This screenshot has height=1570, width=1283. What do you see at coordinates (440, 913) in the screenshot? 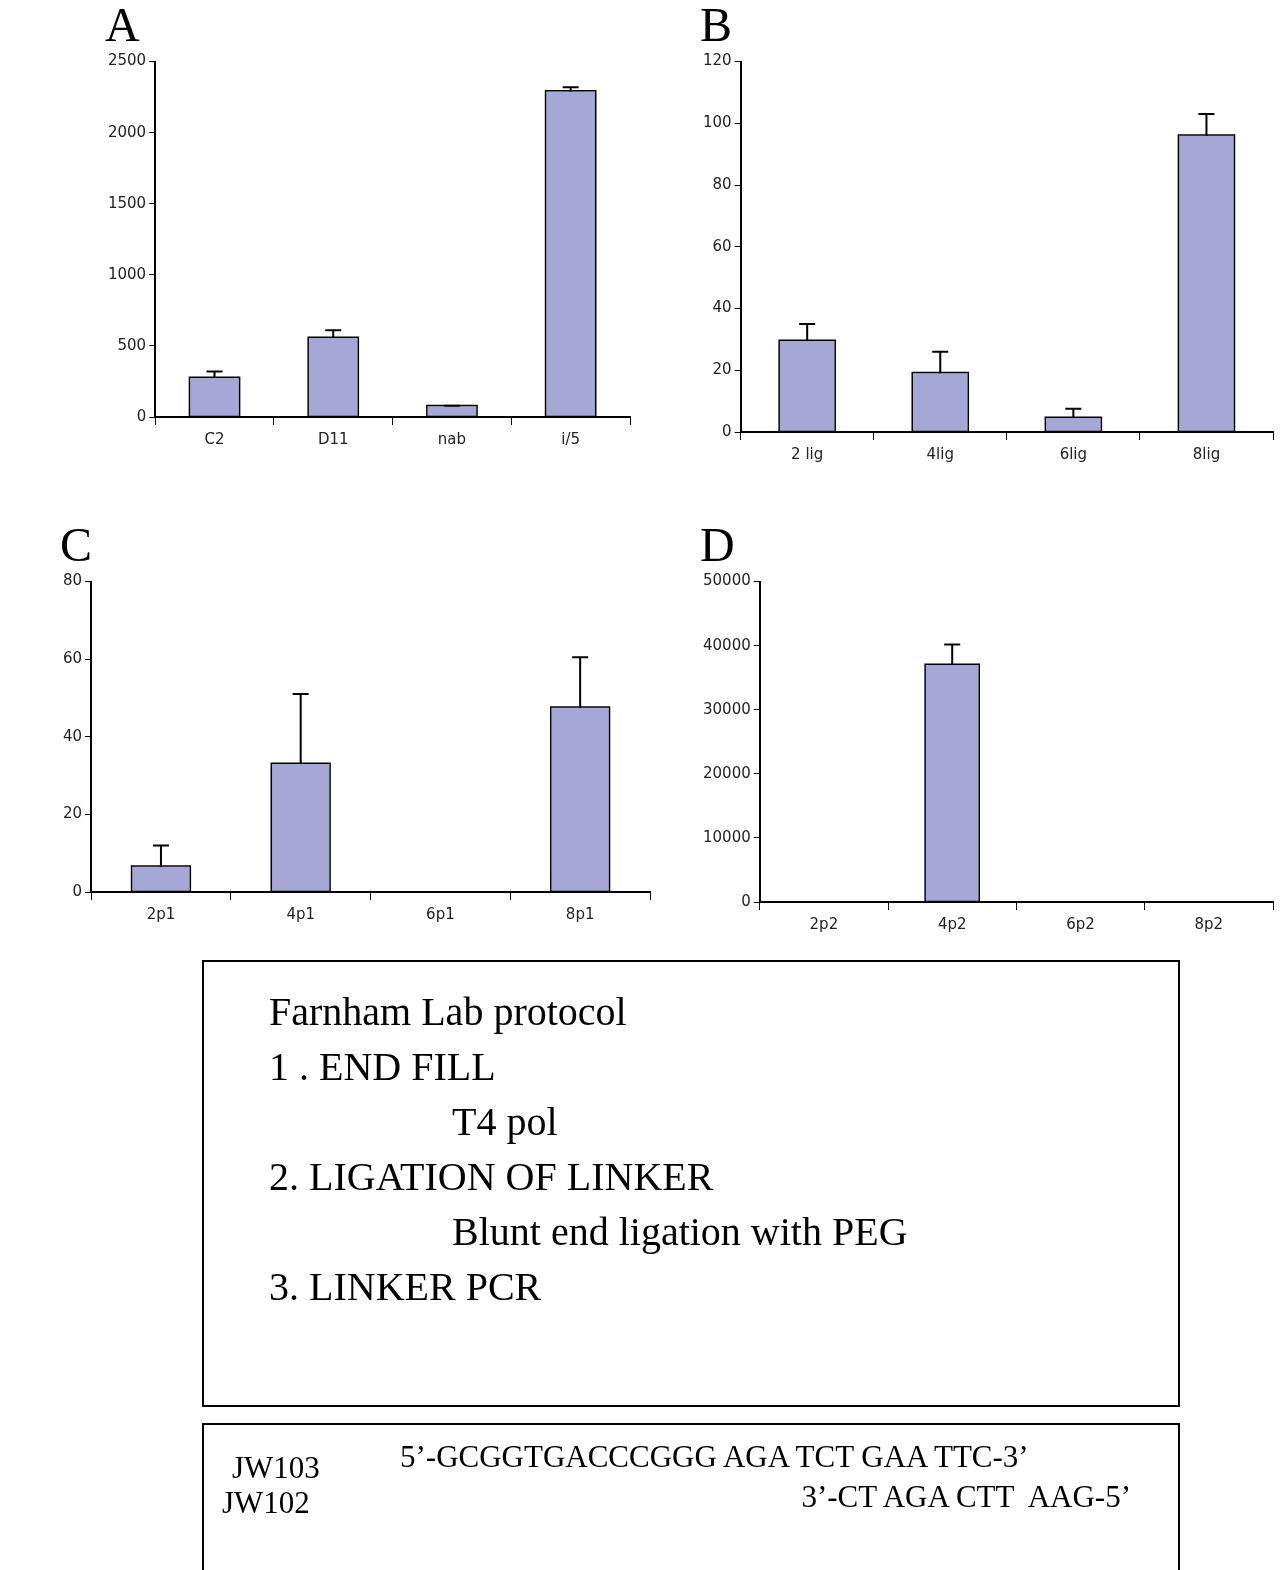
I see `x-tick-label: 6p1` at bounding box center [440, 913].